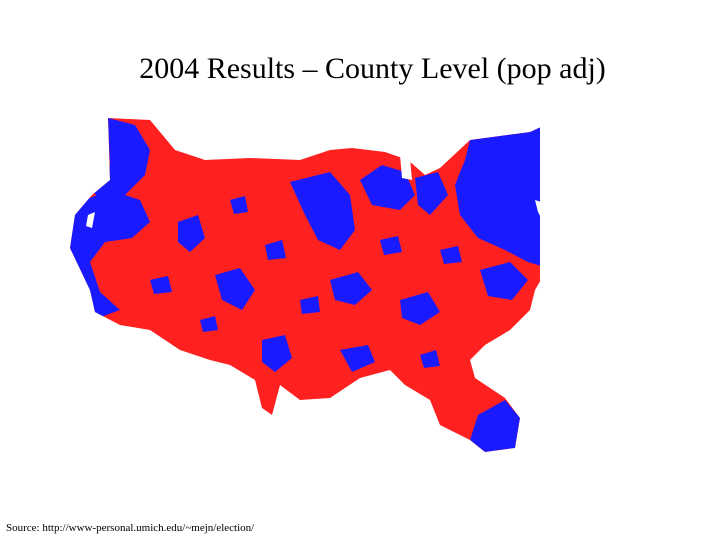 This screenshot has width=720, height=540. What do you see at coordinates (495, 426) in the screenshot?
I see `florida-blue-region` at bounding box center [495, 426].